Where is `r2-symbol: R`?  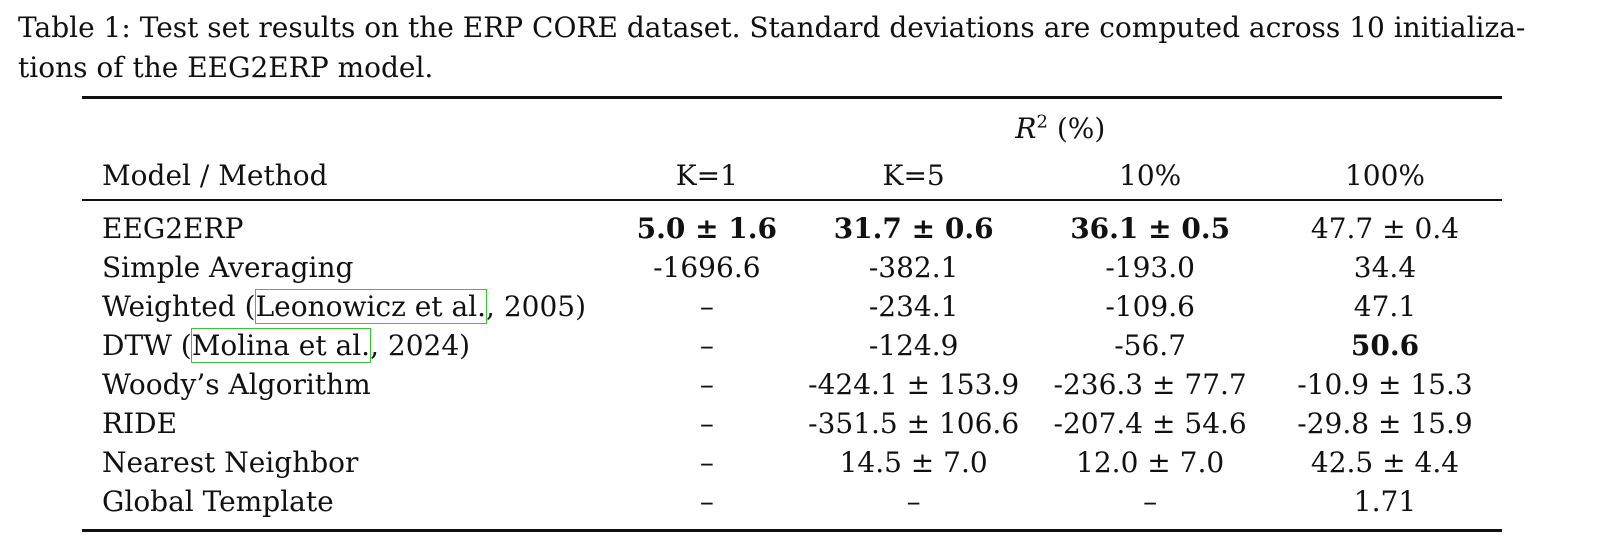 r2-symbol: R is located at coordinates (1026, 128).